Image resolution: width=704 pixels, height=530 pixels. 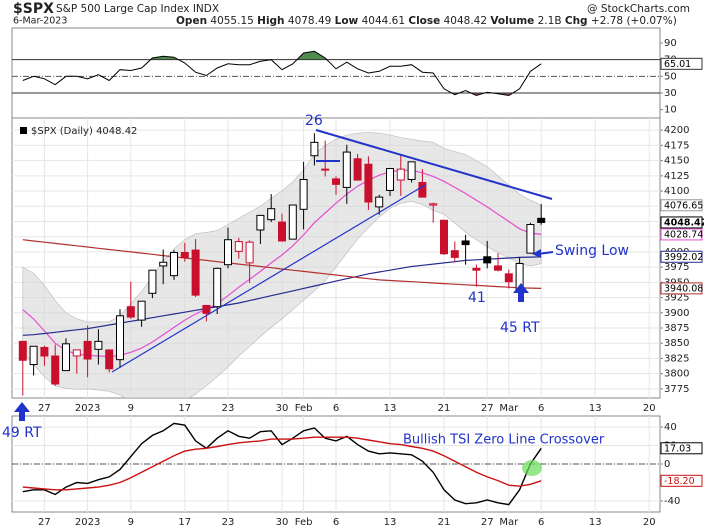 I want to click on series-line, so click(x=282, y=464).